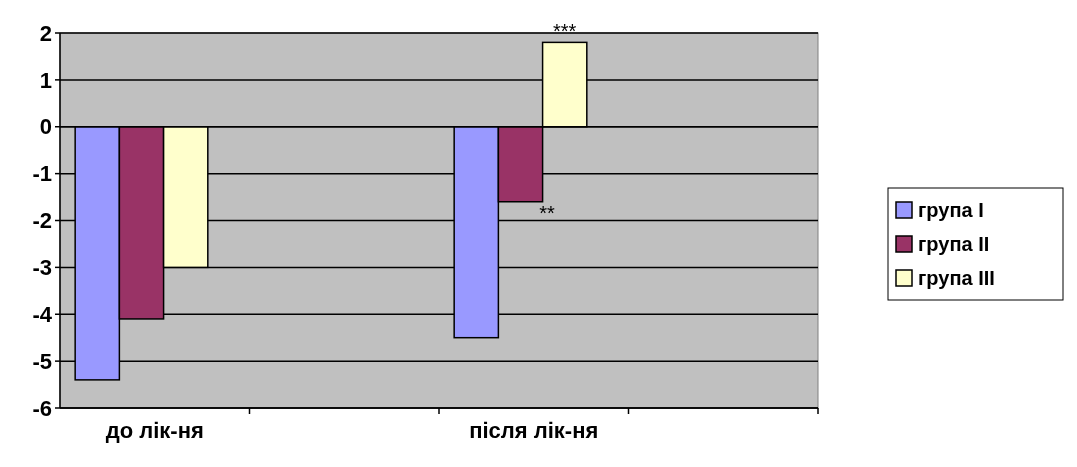  What do you see at coordinates (951, 210) in the screenshot?
I see `legend-label: група I` at bounding box center [951, 210].